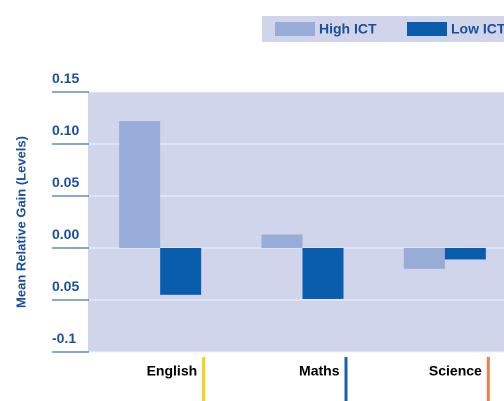 The height and width of the screenshot is (401, 504). I want to click on y-tick-label: 0.15, so click(65, 78).